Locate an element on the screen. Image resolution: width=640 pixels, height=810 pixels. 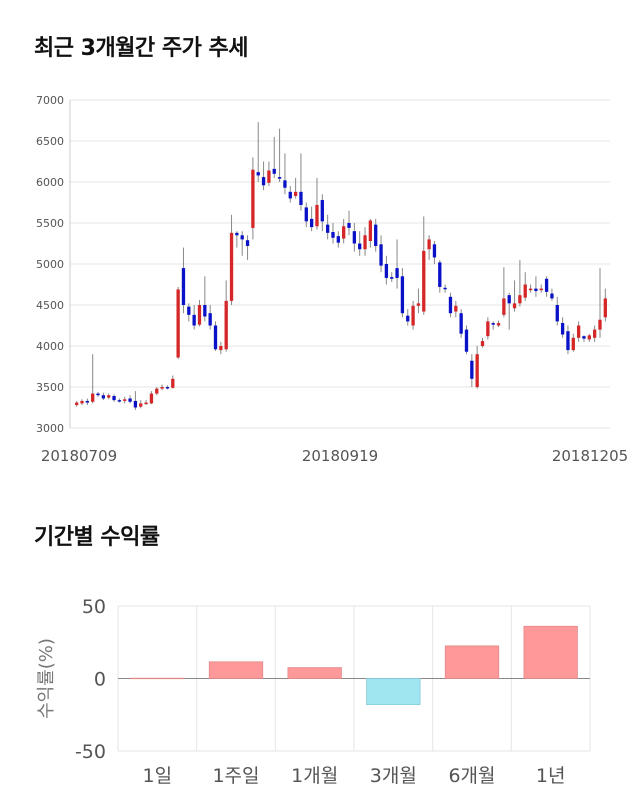
x-tick-label: 6개월 is located at coordinates (471, 776).